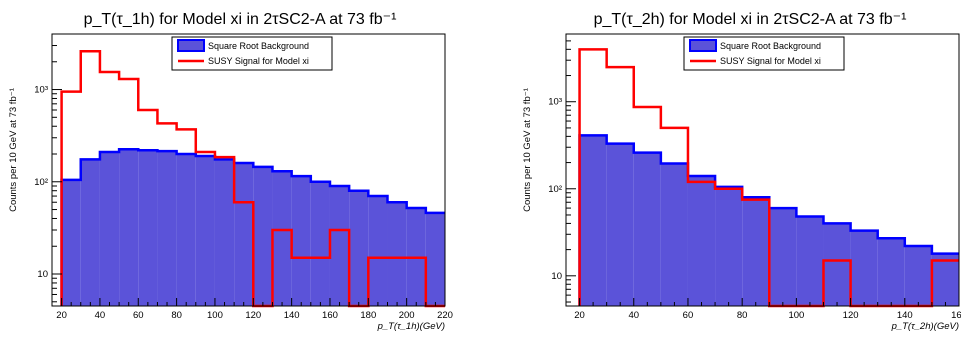  What do you see at coordinates (445, 315) in the screenshot?
I see `x-tick-label: 220` at bounding box center [445, 315].